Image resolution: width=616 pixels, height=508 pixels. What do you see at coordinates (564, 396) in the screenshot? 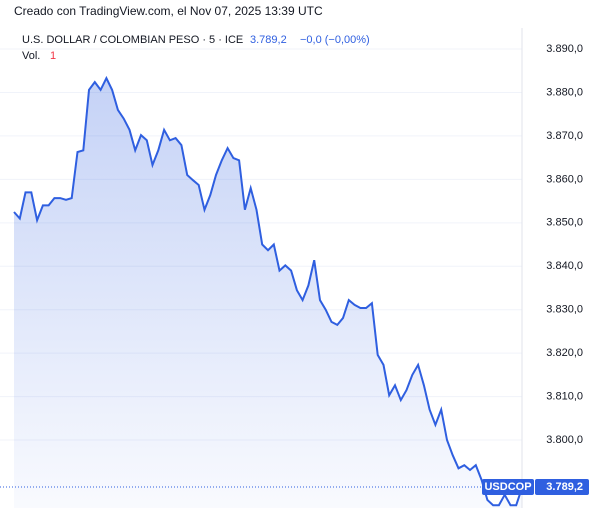
I see `y-tick-label: 3.810,0` at bounding box center [564, 396].